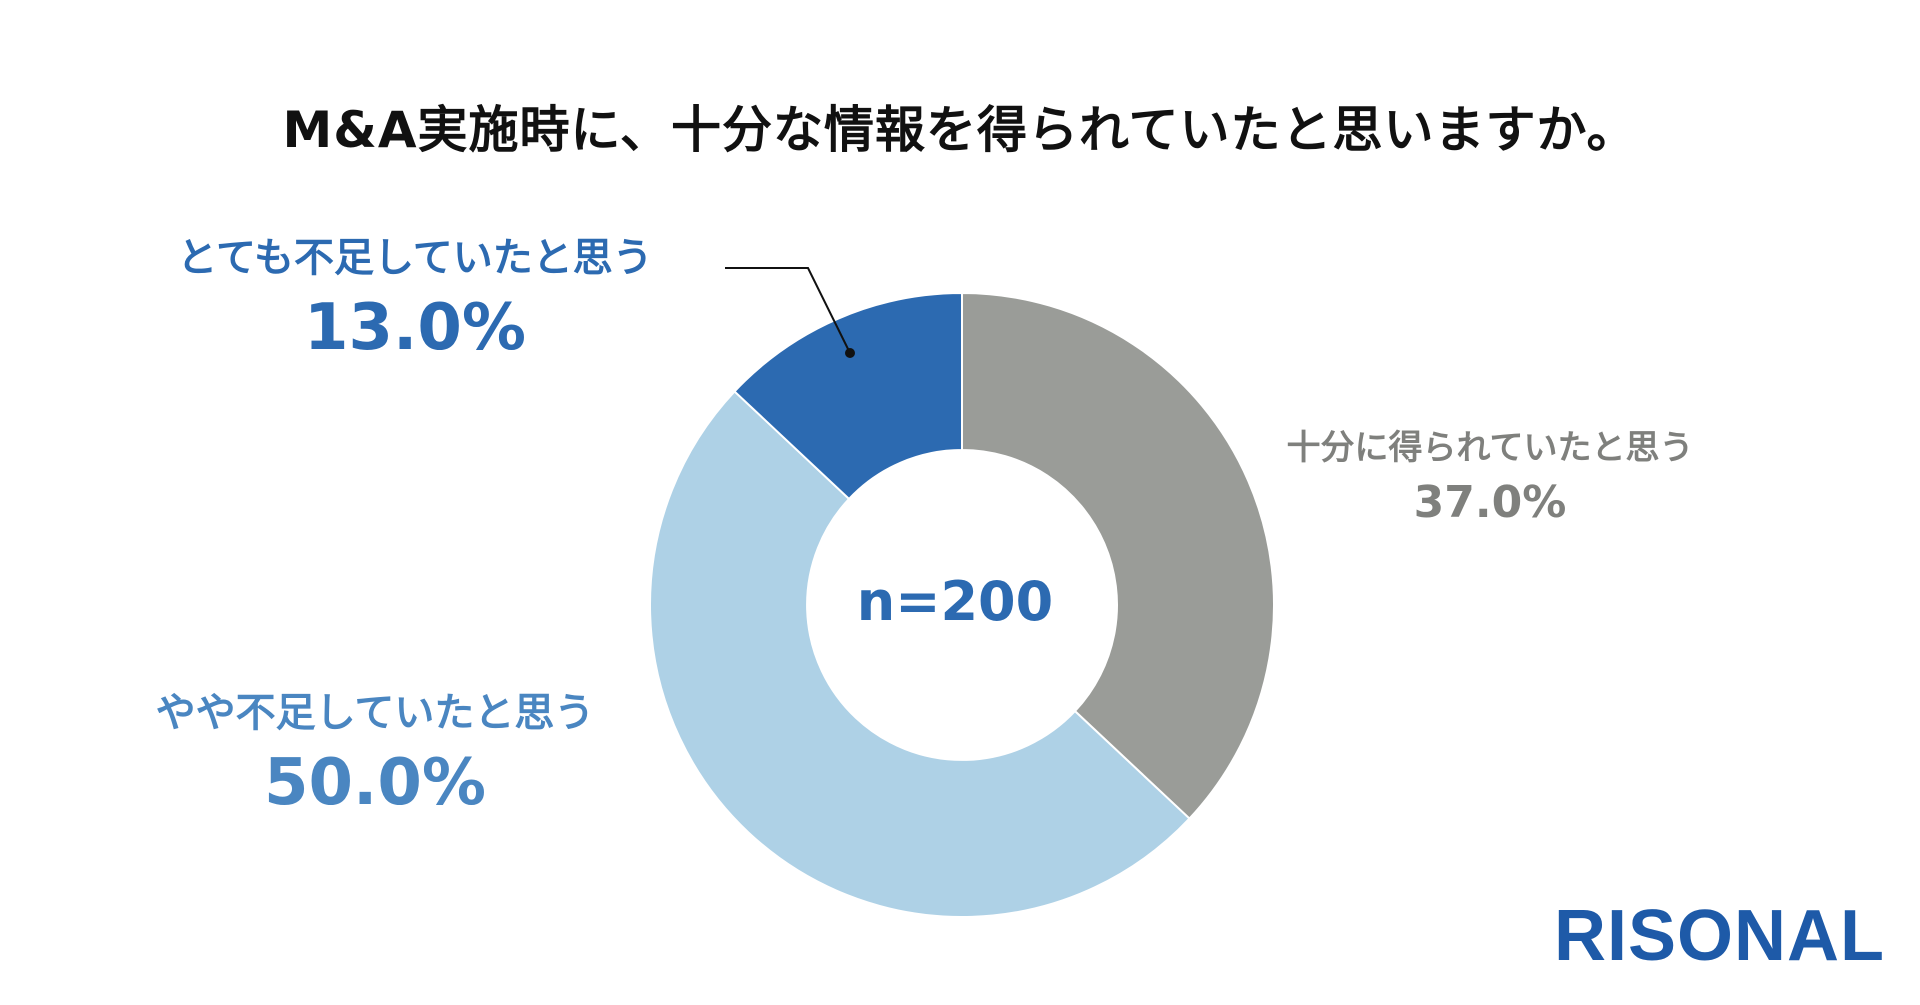 The height and width of the screenshot is (1005, 1920). What do you see at coordinates (375, 713) in the screenshot?
I see `slice-label-text: やや不足していたと思う` at bounding box center [375, 713].